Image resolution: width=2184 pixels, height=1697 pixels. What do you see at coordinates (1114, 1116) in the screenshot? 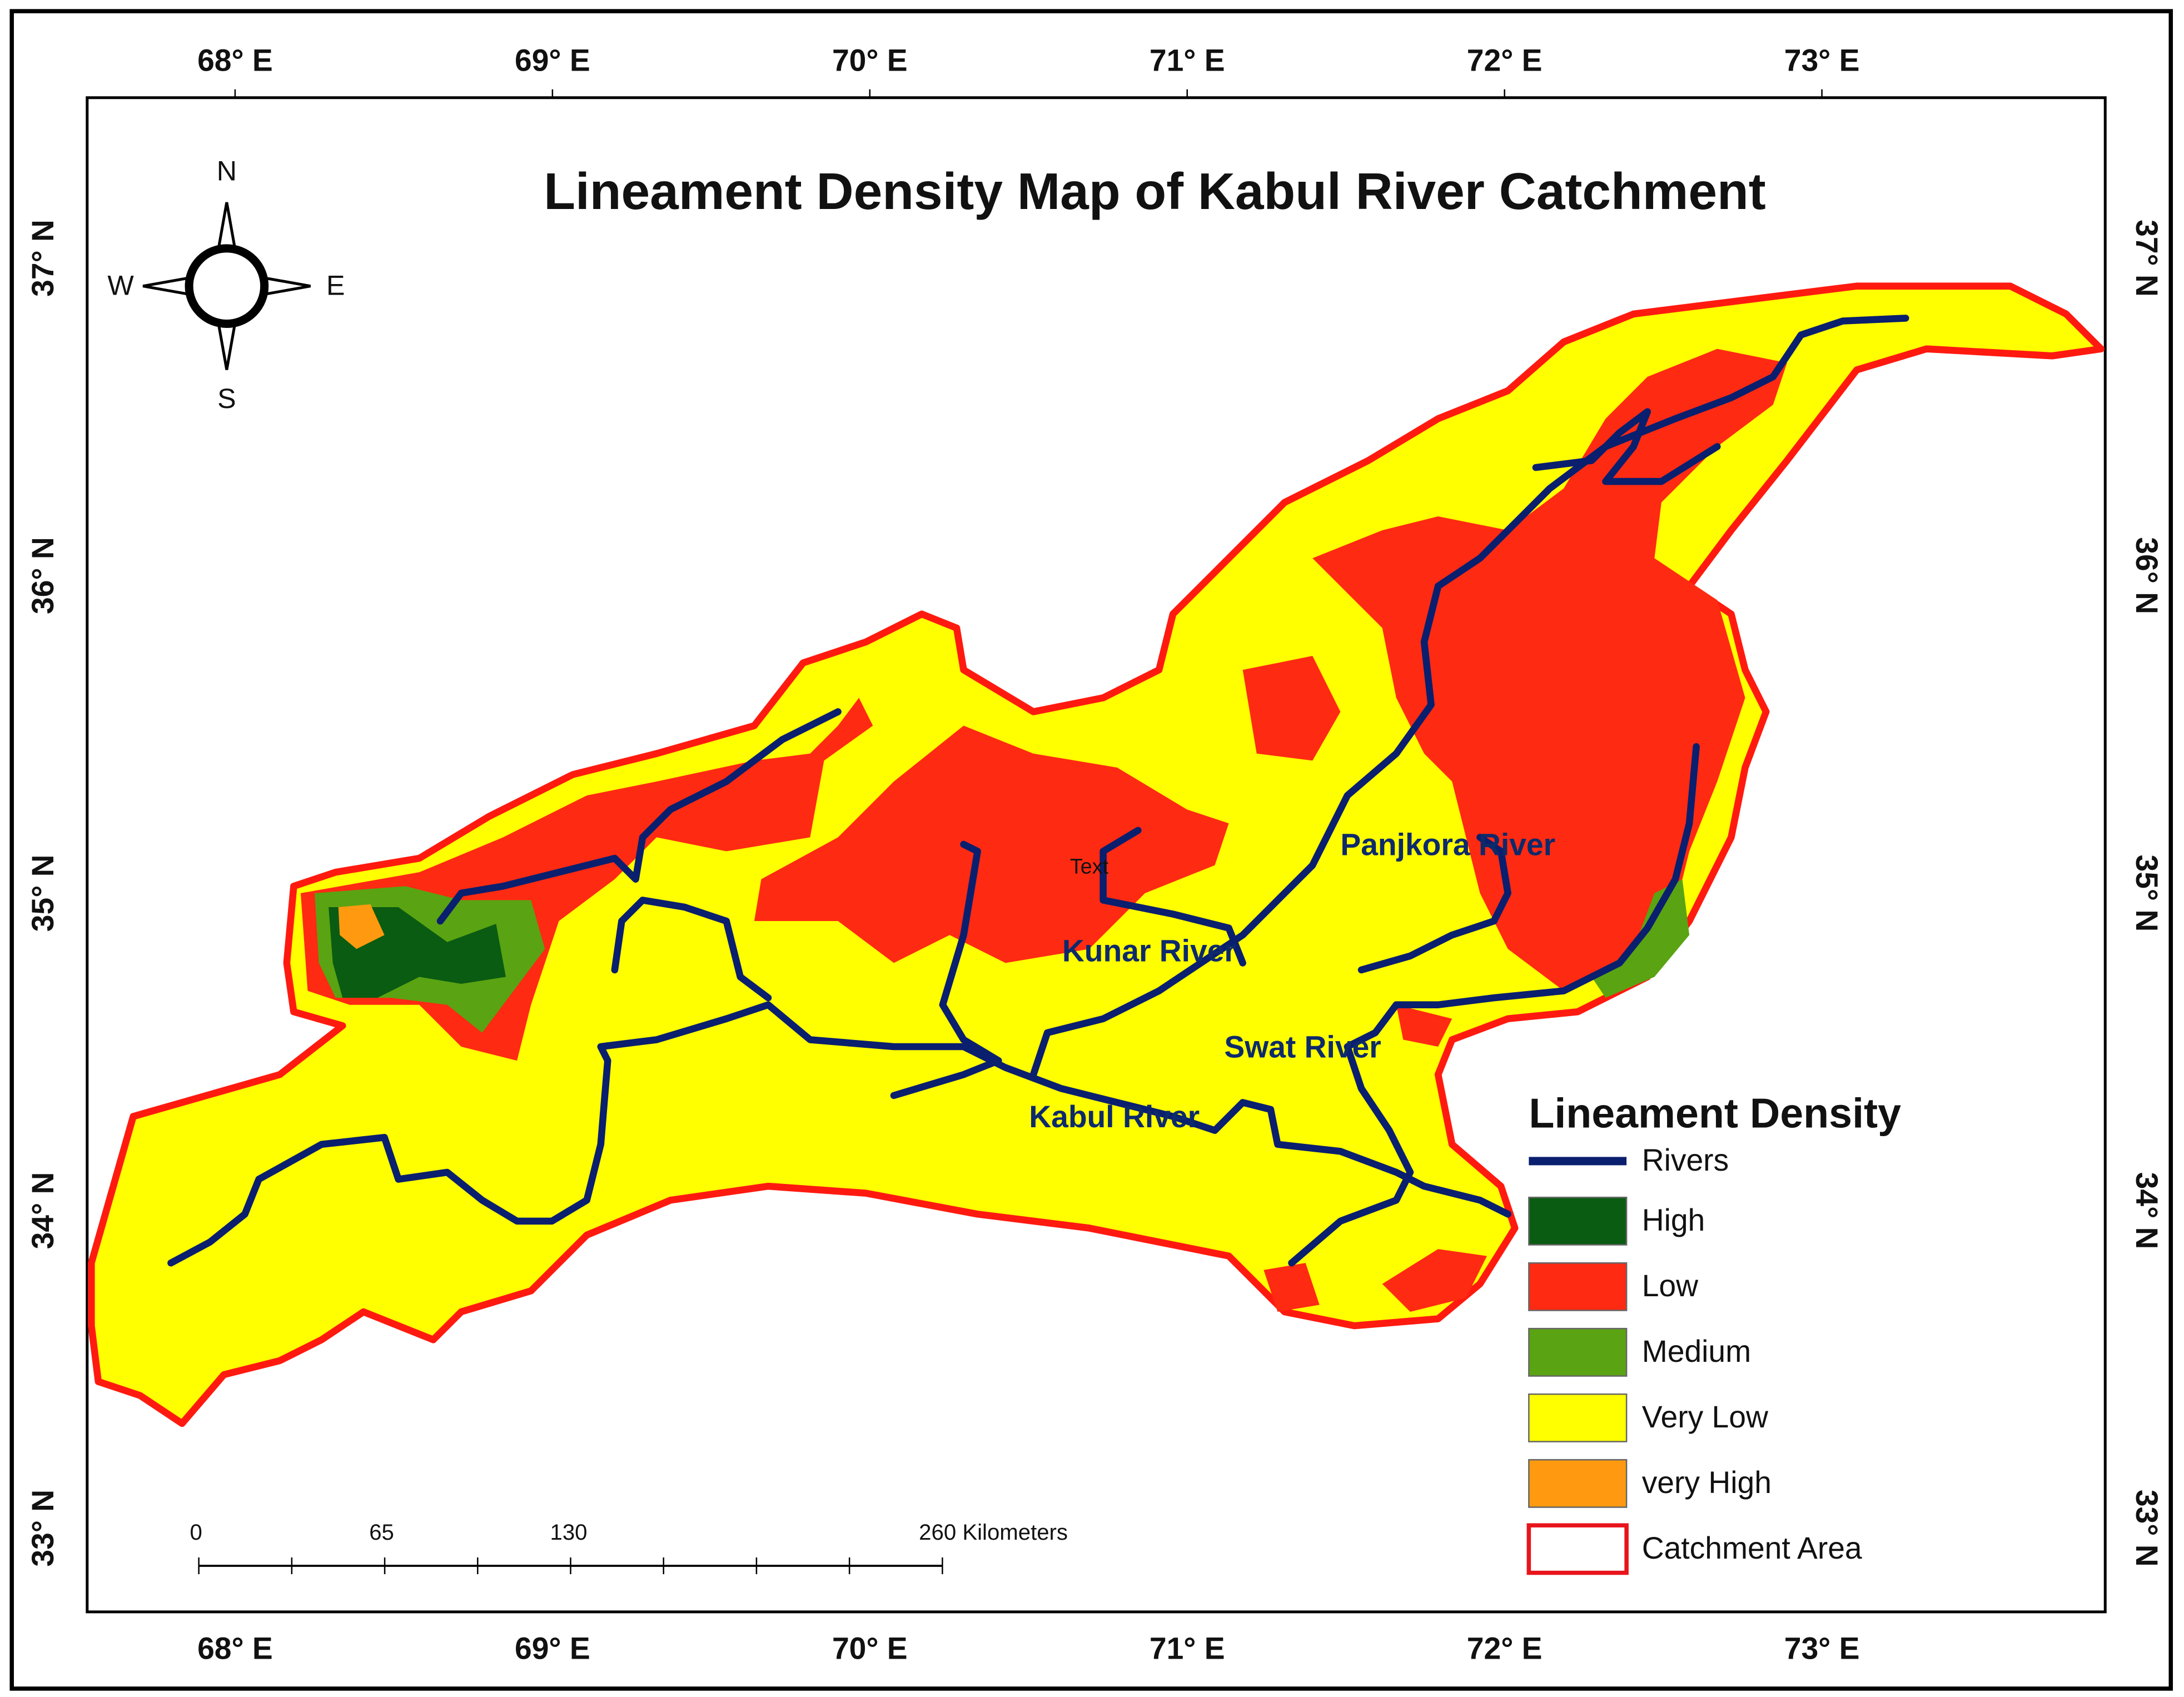
I see `river-label: Kabul River` at bounding box center [1114, 1116].